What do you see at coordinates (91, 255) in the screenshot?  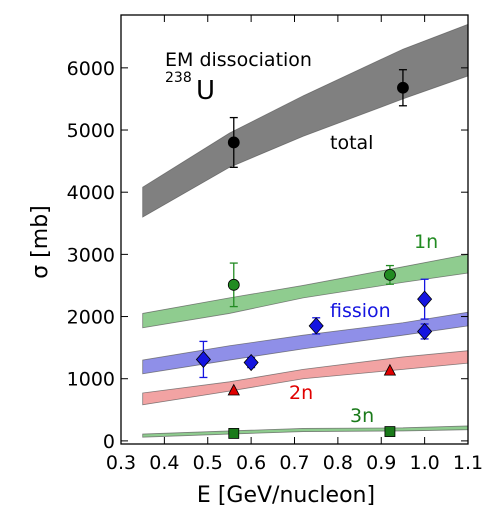 I see `y-tick-label: 3000` at bounding box center [91, 255].